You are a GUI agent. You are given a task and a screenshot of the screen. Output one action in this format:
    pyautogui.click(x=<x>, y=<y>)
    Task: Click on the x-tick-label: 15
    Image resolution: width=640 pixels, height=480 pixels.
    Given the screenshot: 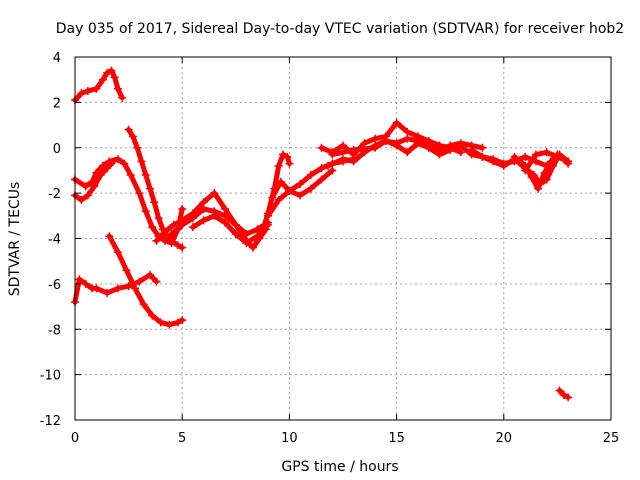 What is the action you would take?
    pyautogui.click(x=396, y=438)
    